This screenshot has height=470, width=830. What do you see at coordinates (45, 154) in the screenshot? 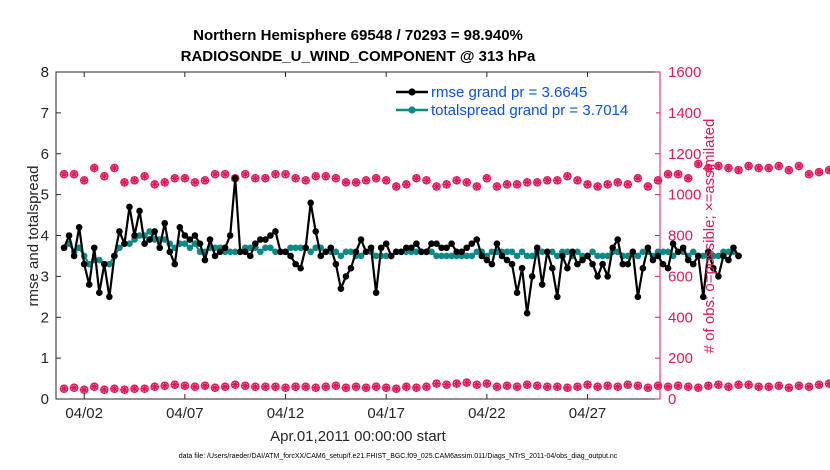
I see `y-tick-label: 6` at bounding box center [45, 154].